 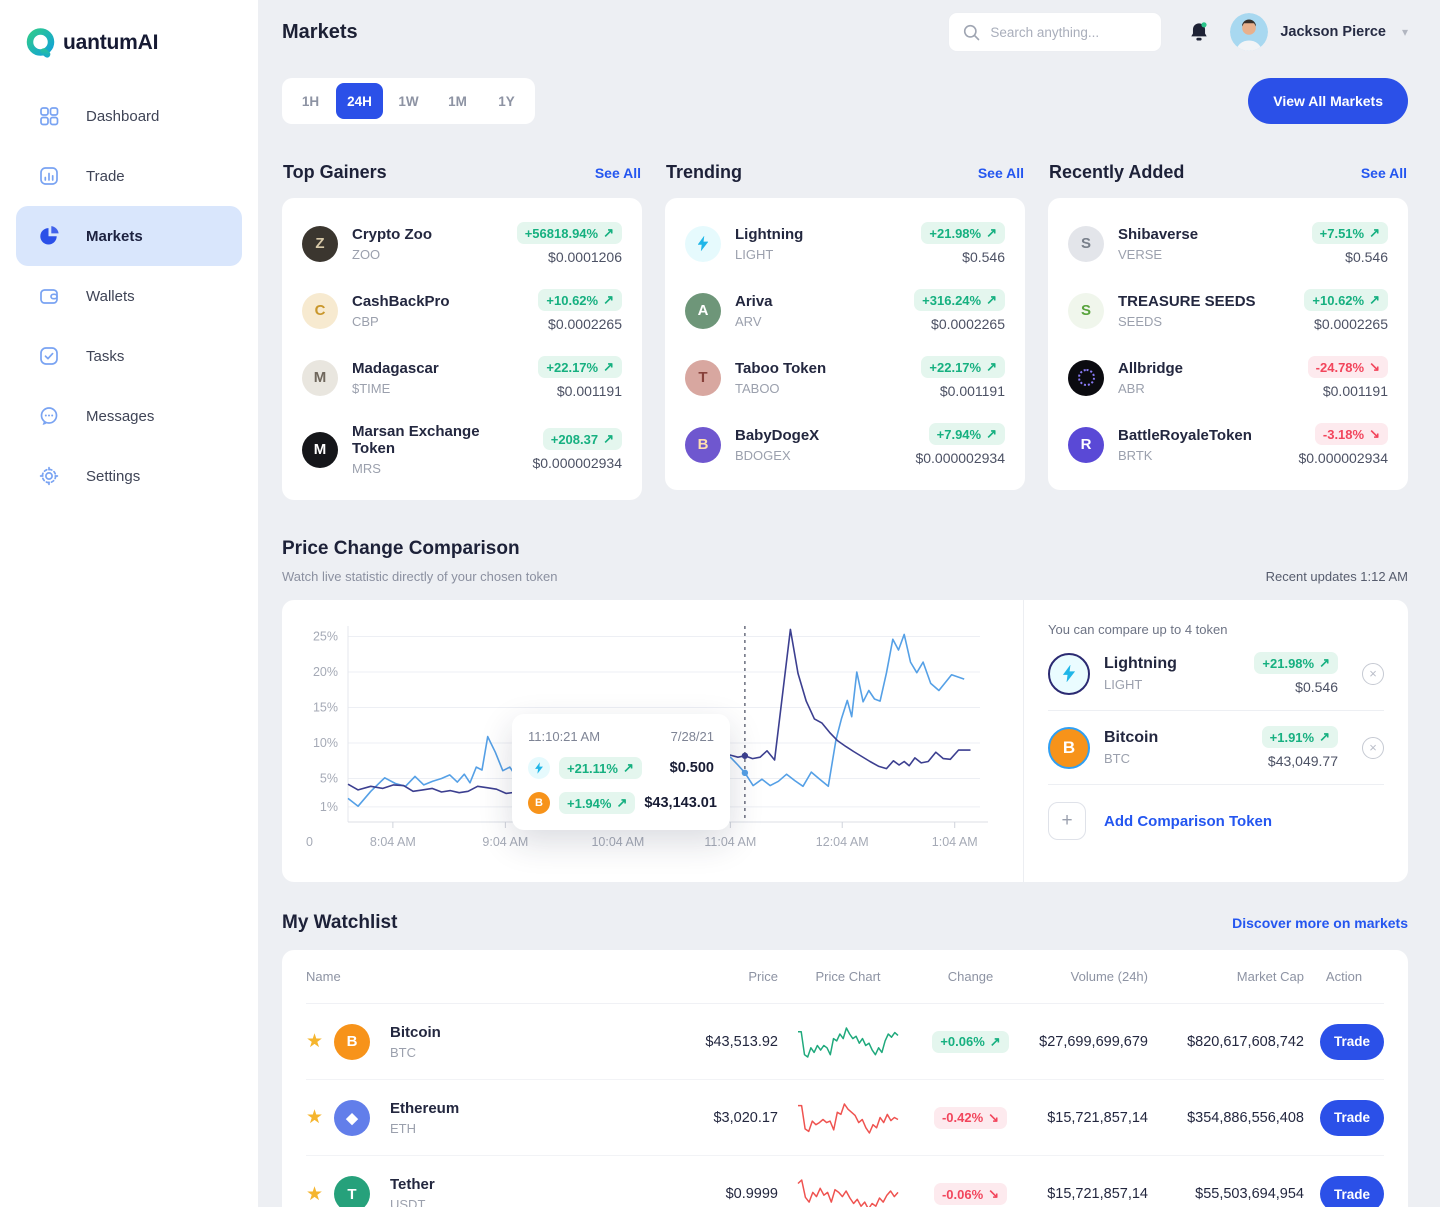 I want to click on change-badge: +7.51% ↗, so click(x=1349, y=233).